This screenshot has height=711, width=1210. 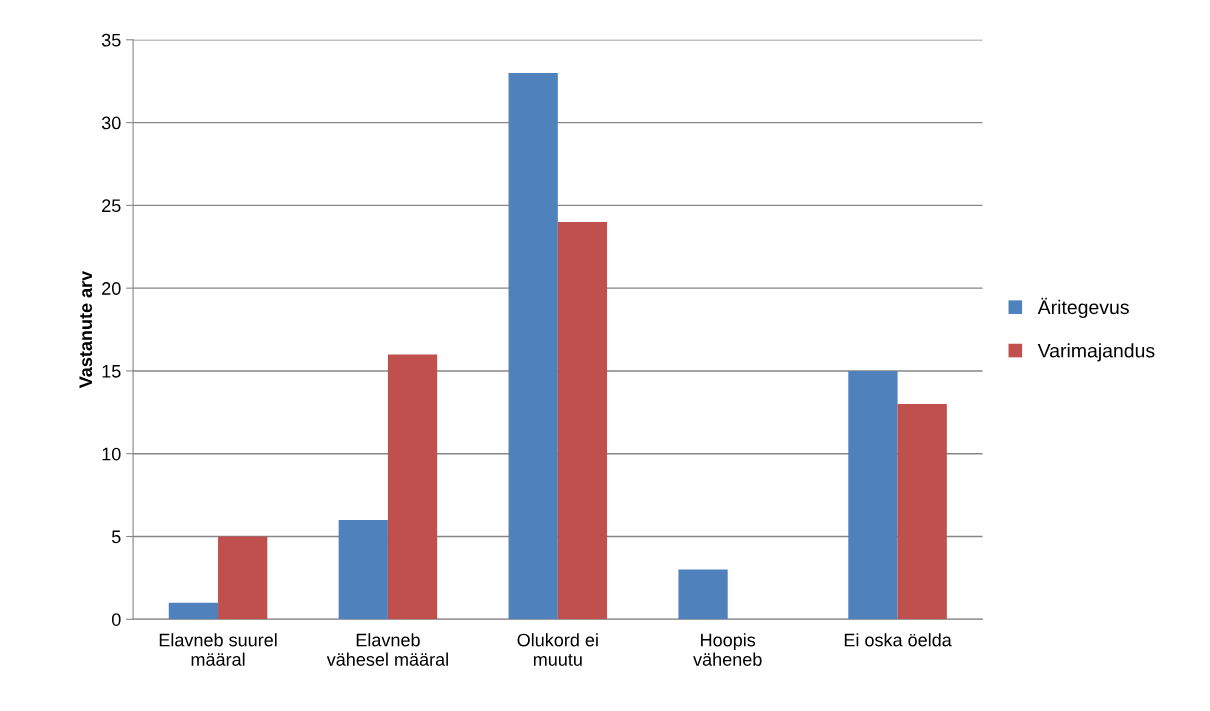 What do you see at coordinates (898, 640) in the screenshot?
I see `x-tick-label: Ei oska öelda` at bounding box center [898, 640].